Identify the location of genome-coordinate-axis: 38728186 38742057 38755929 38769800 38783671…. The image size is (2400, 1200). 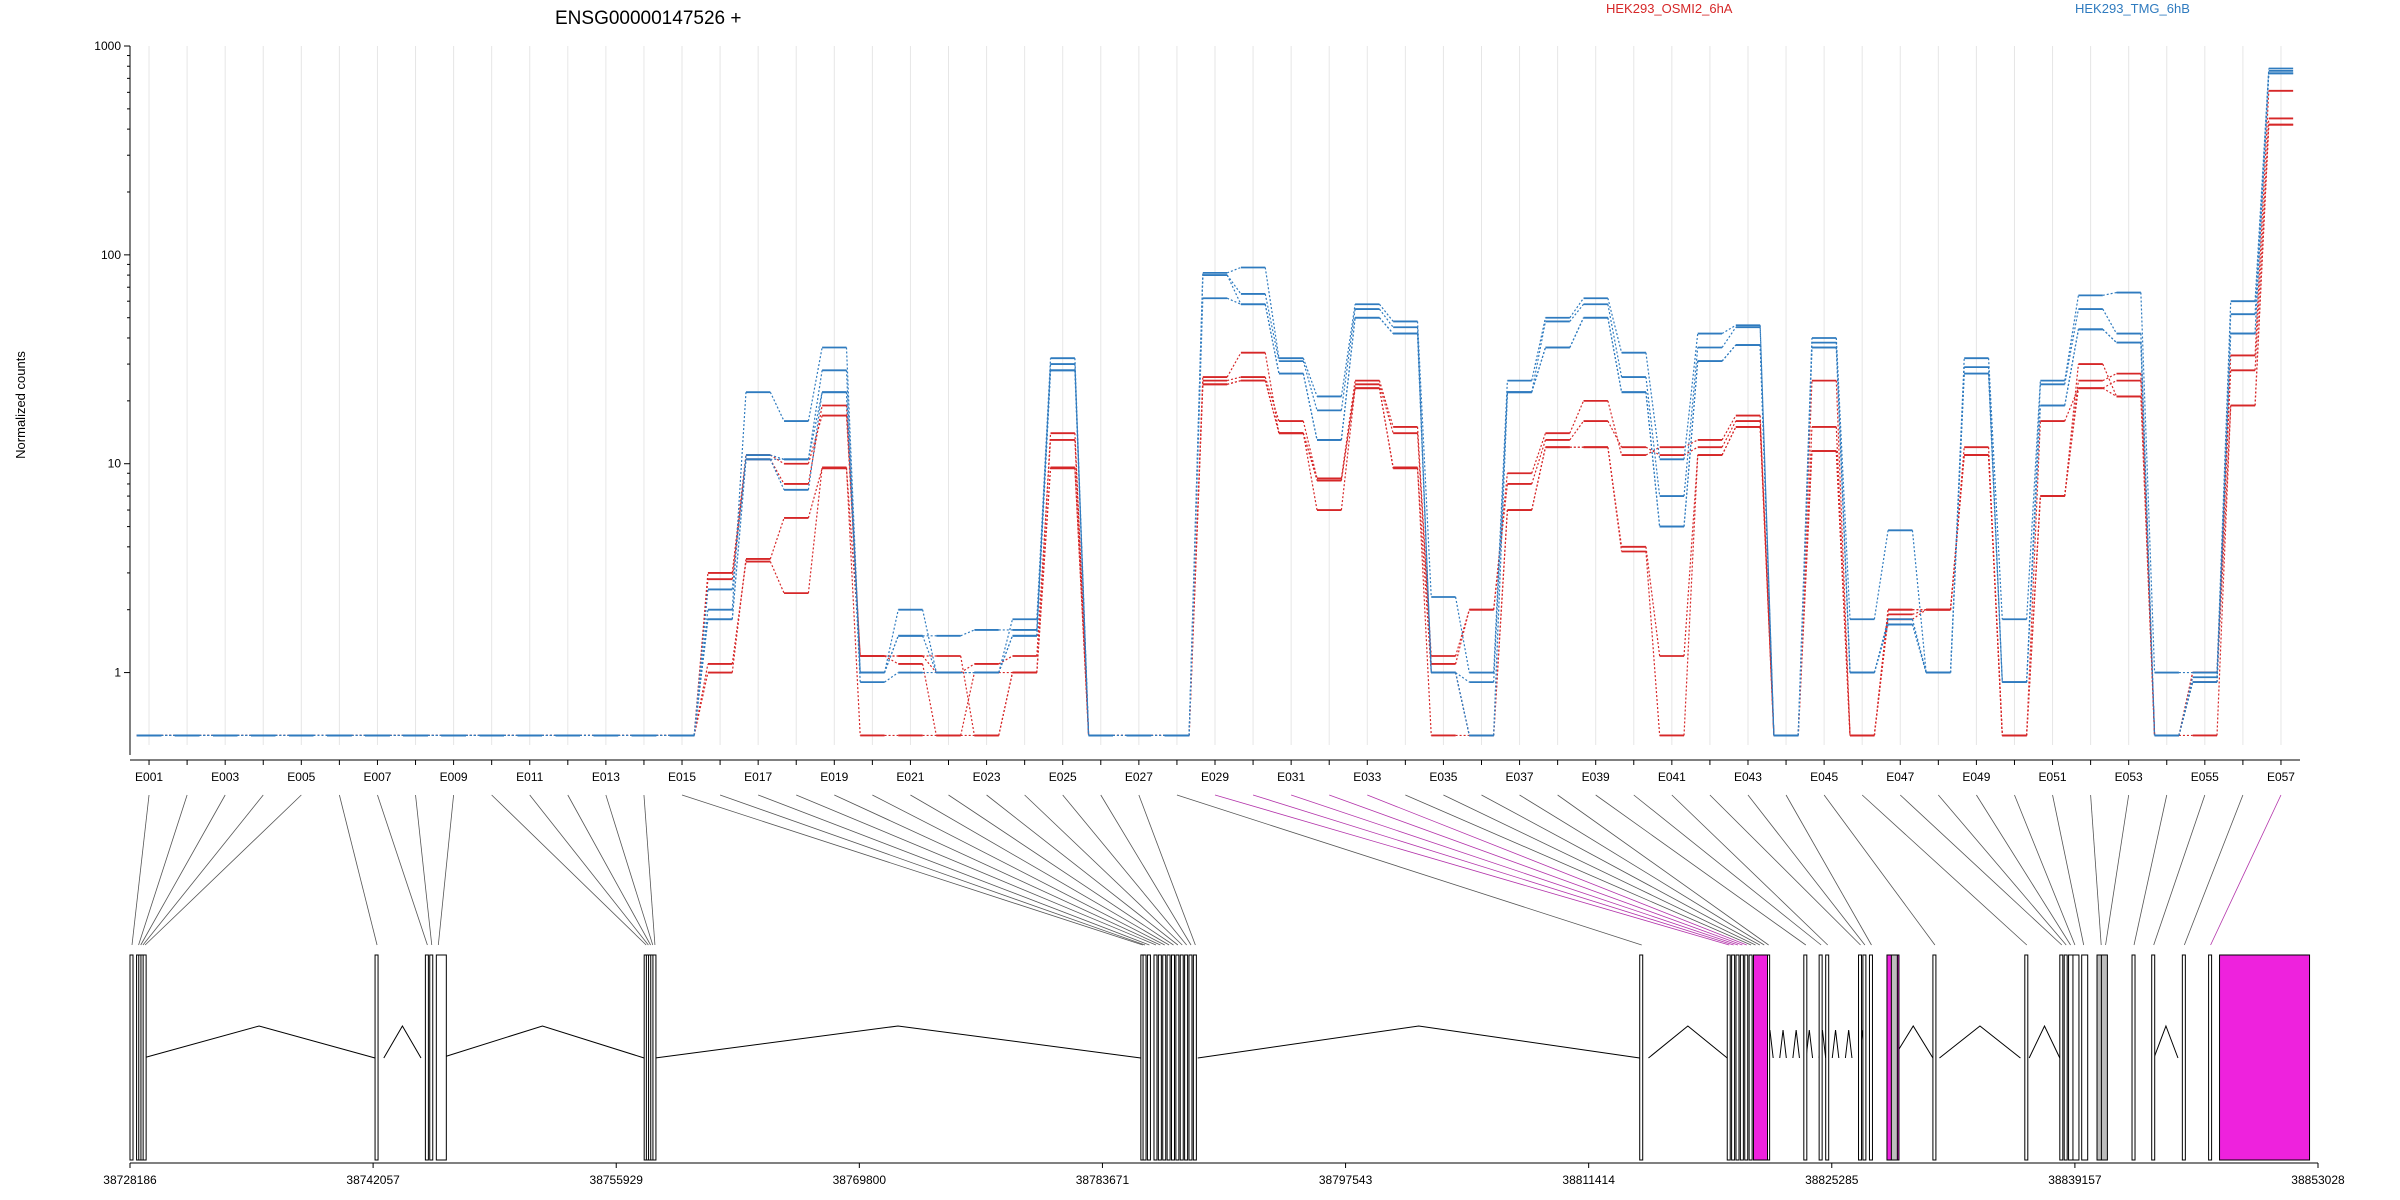
(1224, 1174).